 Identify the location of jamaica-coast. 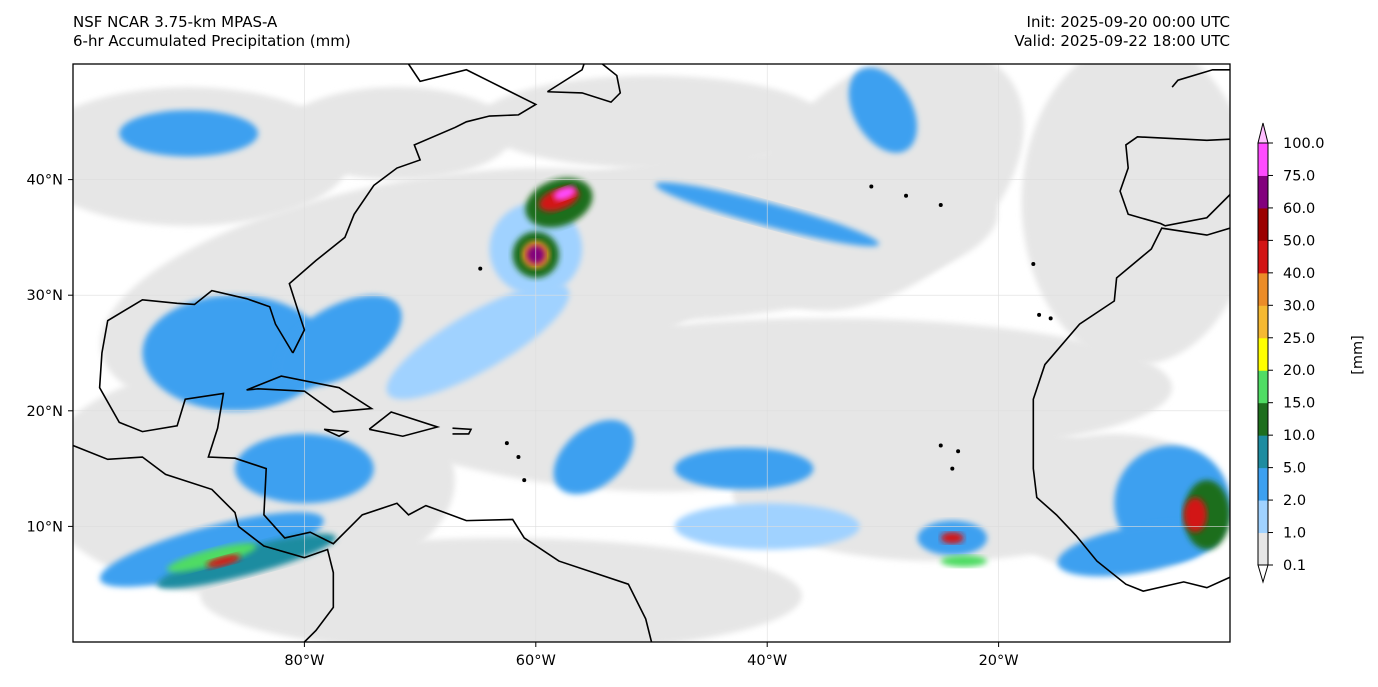
(336, 433).